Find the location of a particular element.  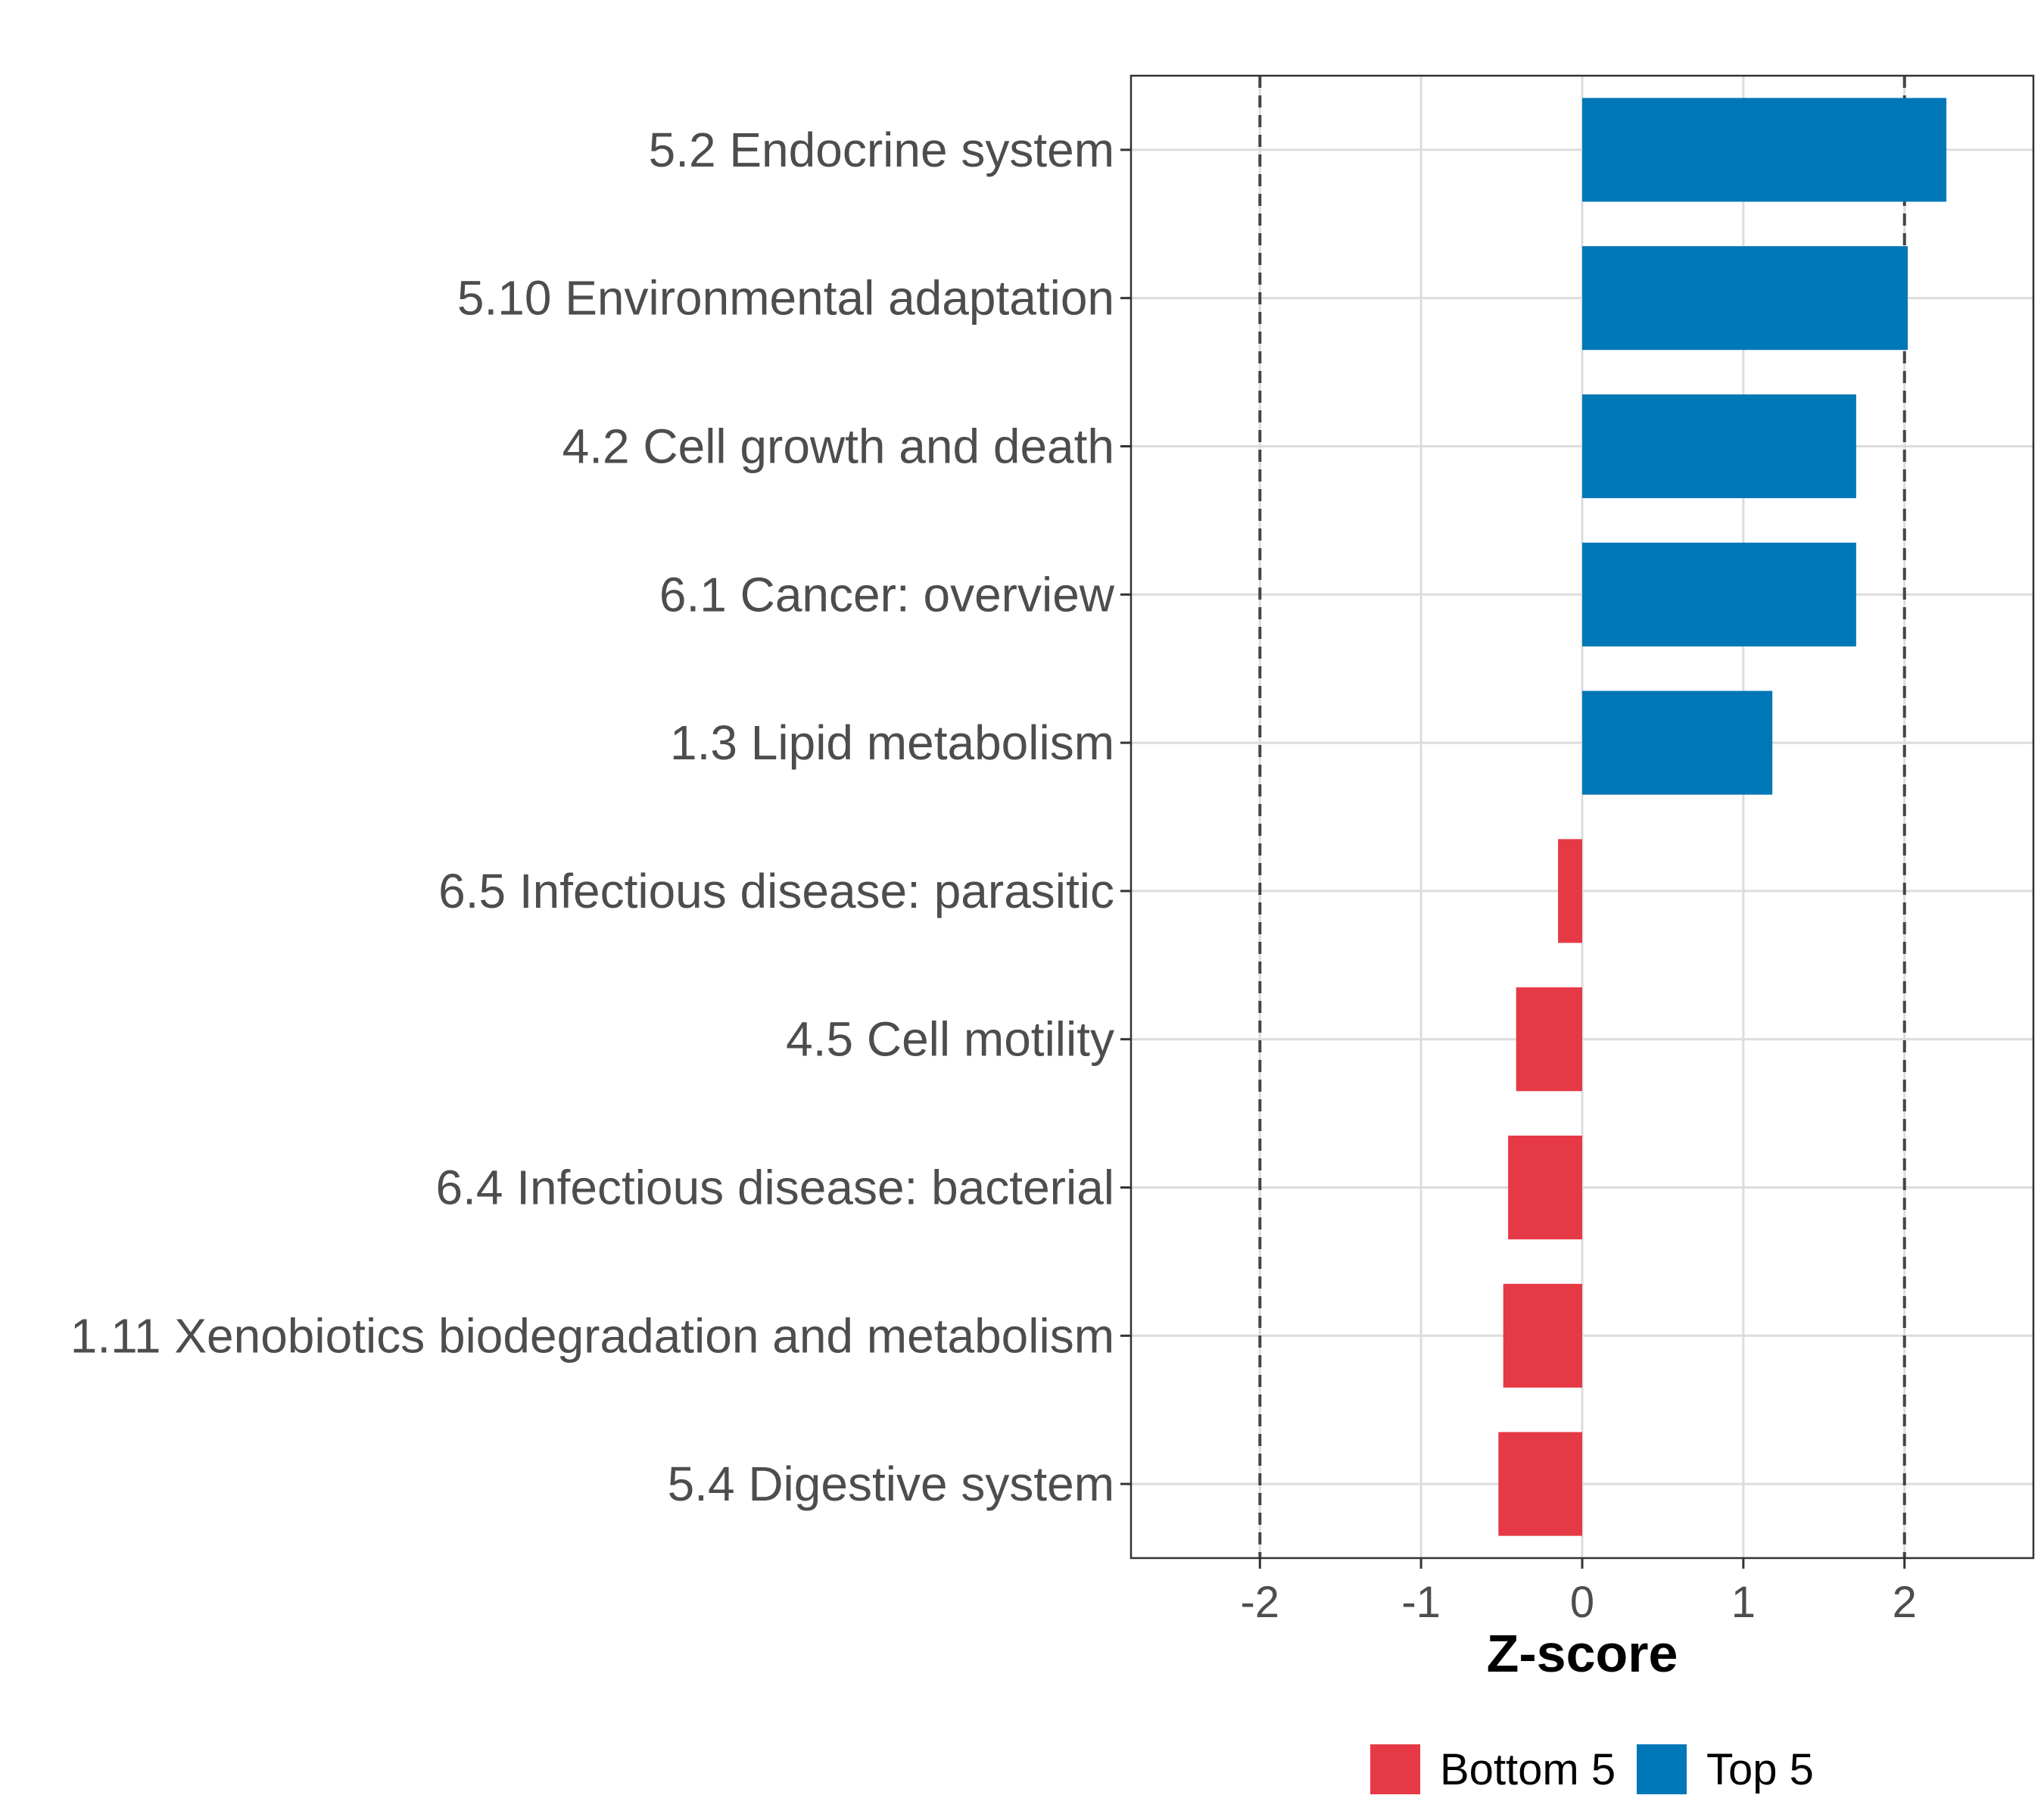

x-tick-label: -2 is located at coordinates (1259, 1602).